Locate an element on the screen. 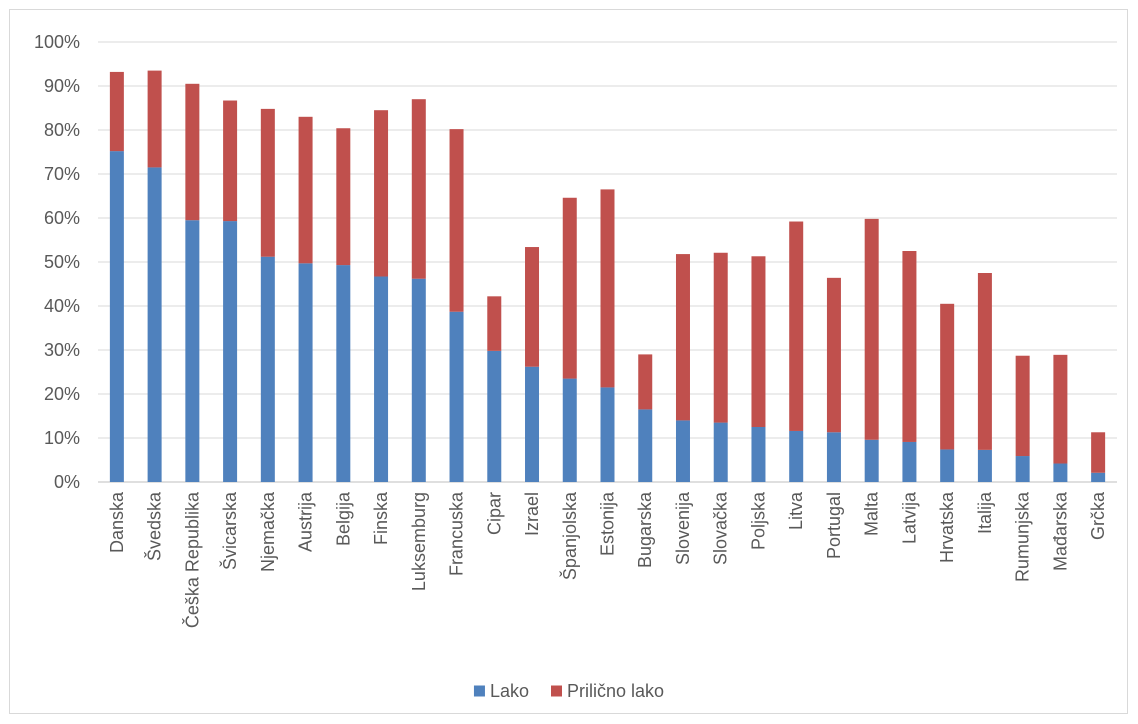  x-tick-label: Grčka is located at coordinates (1098, 515).